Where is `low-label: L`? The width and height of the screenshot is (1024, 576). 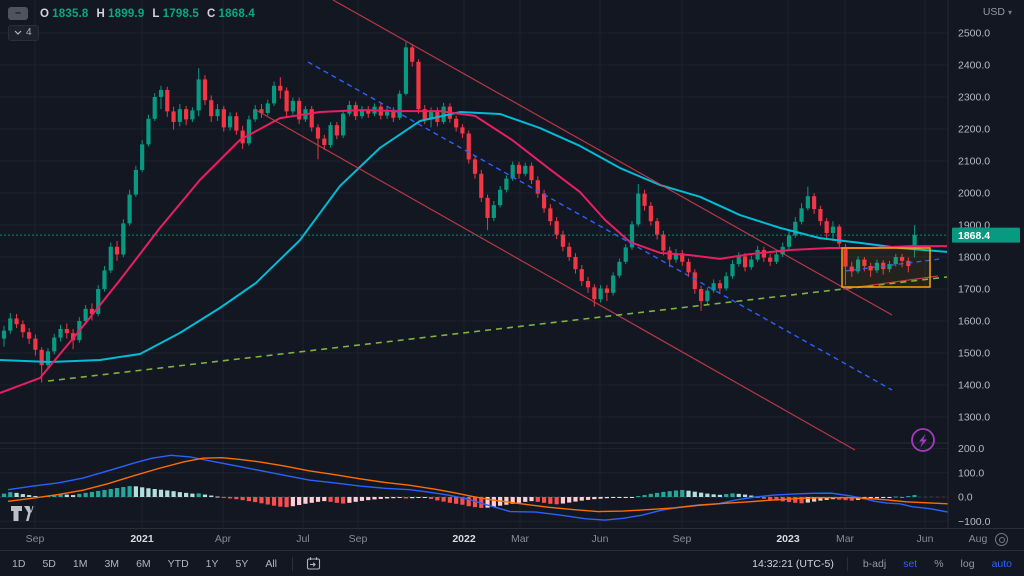 low-label: L is located at coordinates (156, 13).